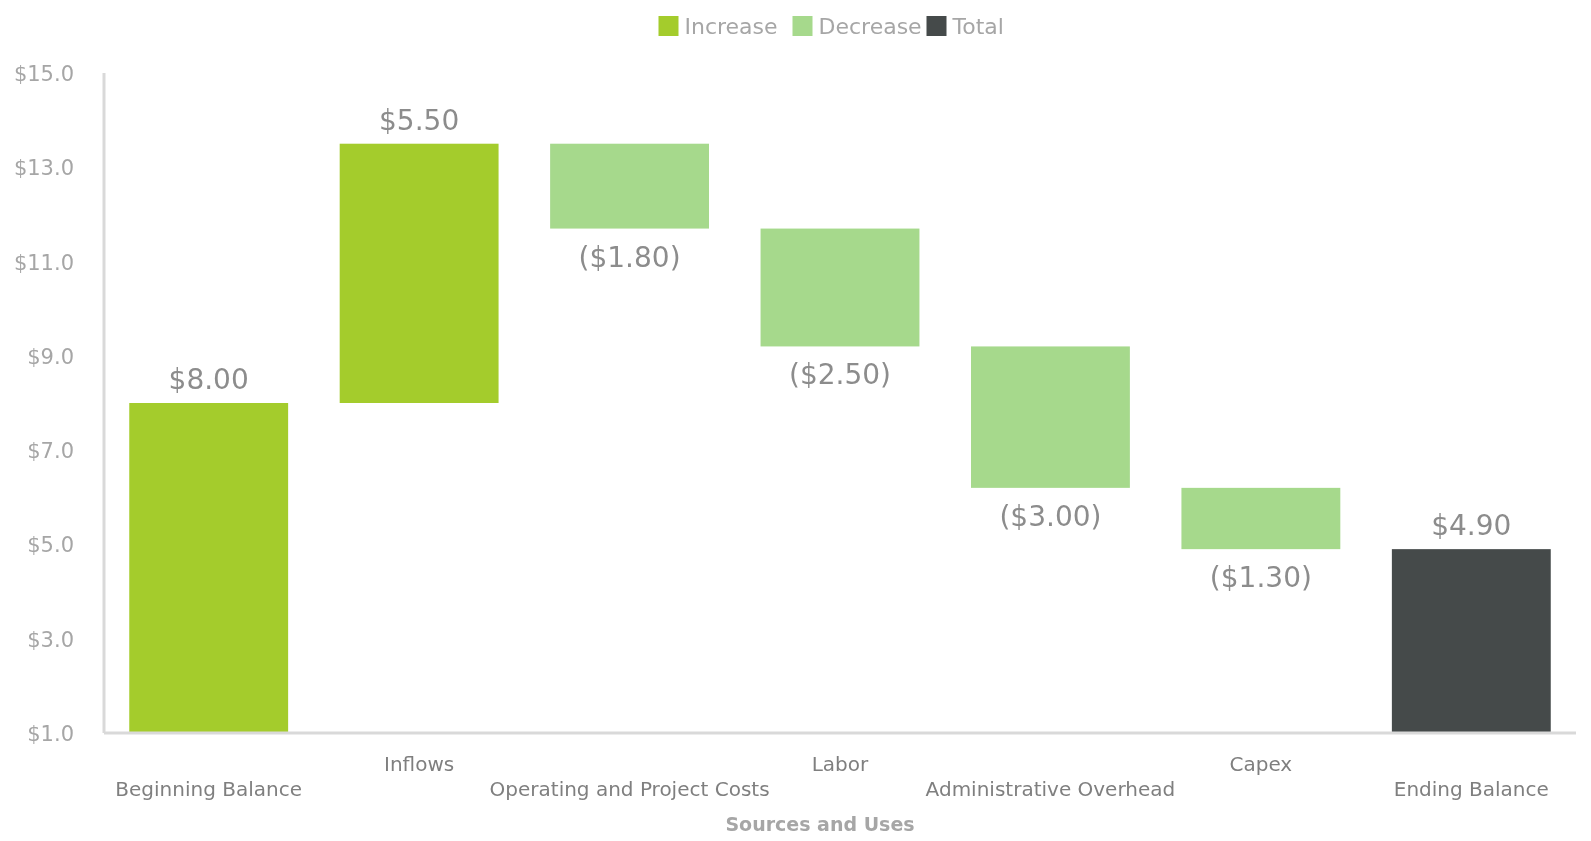 The height and width of the screenshot is (841, 1591). Describe the element at coordinates (50, 639) in the screenshot. I see `y-tick-label: $3.0` at that location.